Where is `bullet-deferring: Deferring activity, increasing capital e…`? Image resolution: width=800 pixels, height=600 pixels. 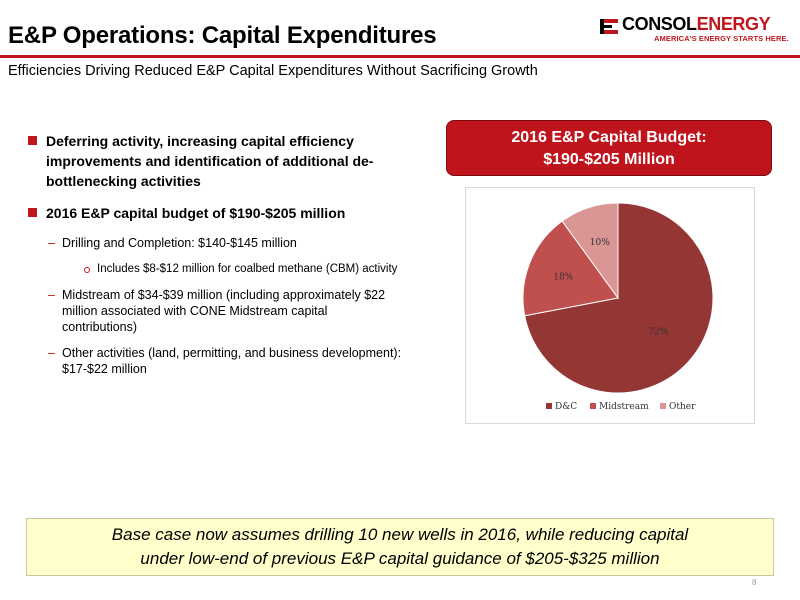
bullet-deferring: Deferring activity, increasing capital e… is located at coordinates (228, 161).